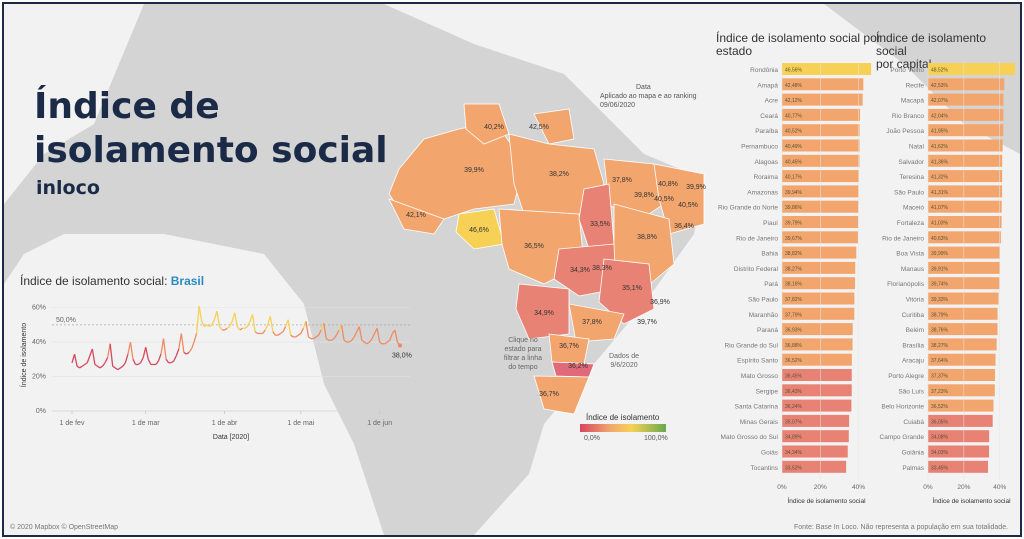  I want to click on ranking-x-axis-label: Índice de isolamento social, so click(971, 500).